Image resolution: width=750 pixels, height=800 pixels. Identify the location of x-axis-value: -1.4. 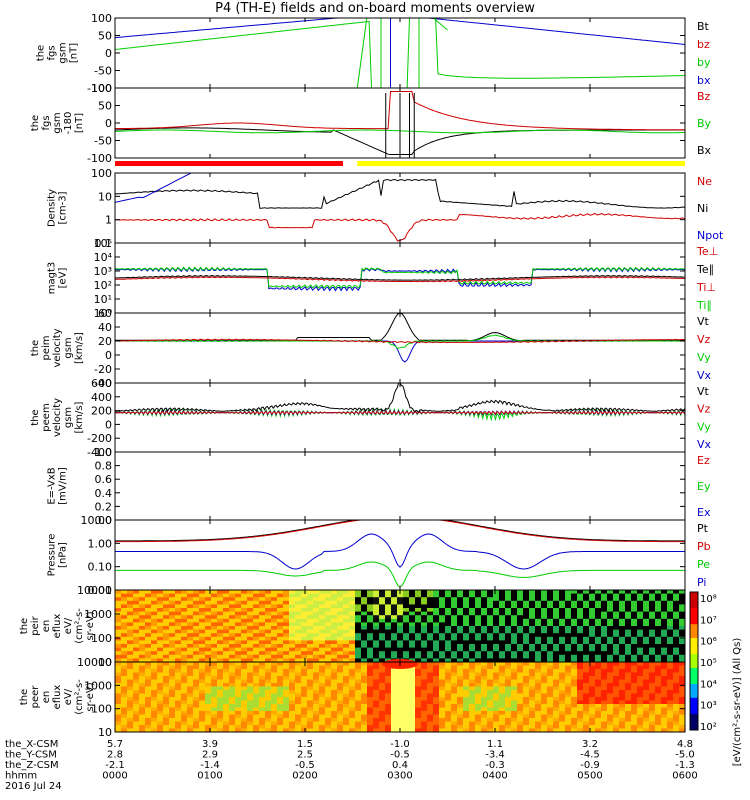
(210, 765).